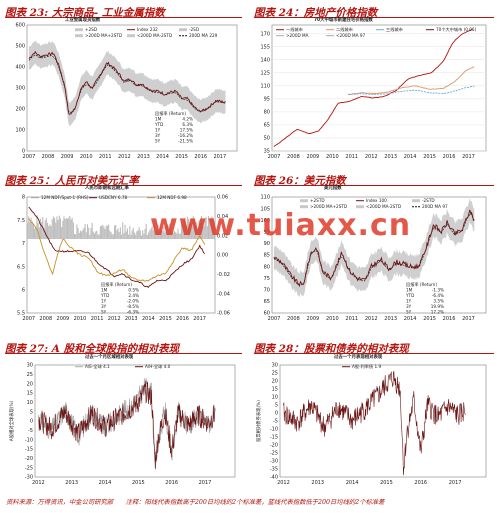 The height and width of the screenshot is (513, 499). Describe the element at coordinates (86, 157) in the screenshot. I see `x-tick-label: 2010` at that location.